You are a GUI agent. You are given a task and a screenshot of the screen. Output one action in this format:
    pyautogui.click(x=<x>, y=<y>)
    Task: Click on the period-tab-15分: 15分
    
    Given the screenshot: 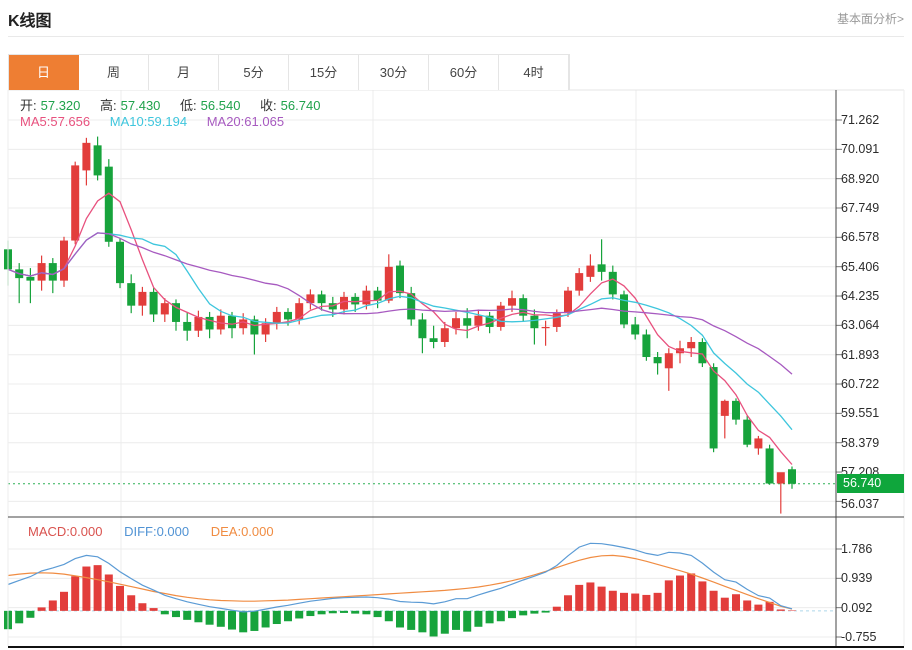 What is the action you would take?
    pyautogui.click(x=324, y=72)
    